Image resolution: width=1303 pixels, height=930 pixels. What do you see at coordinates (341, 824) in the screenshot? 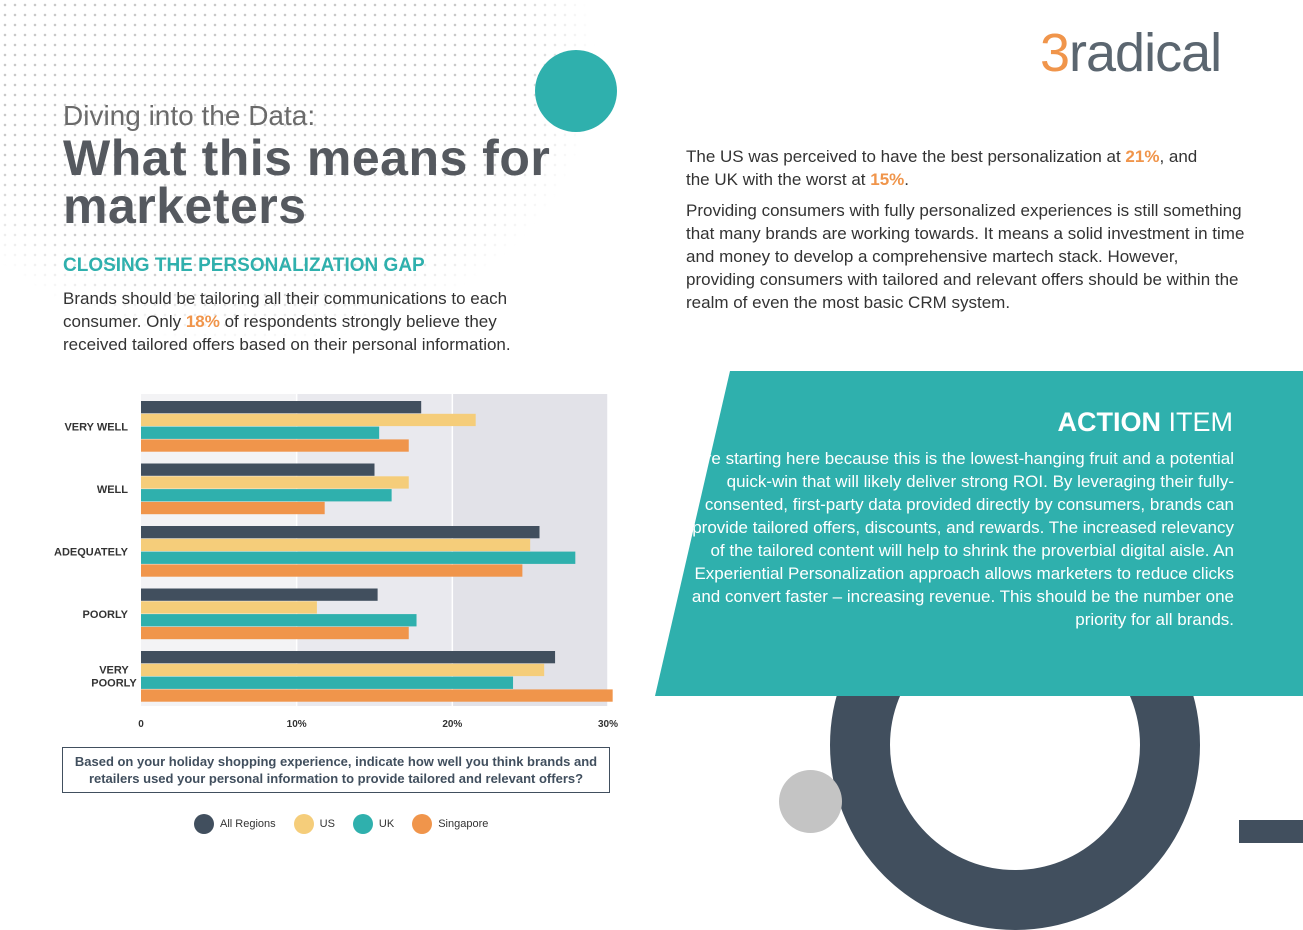
I see `chart-legend: All Regions US UK Singapore` at bounding box center [341, 824].